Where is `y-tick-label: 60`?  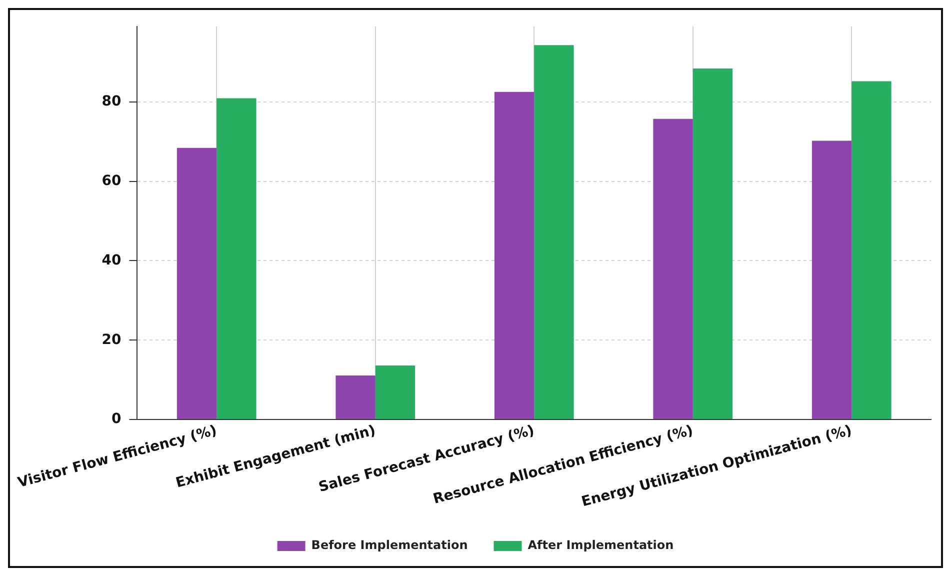 y-tick-label: 60 is located at coordinates (112, 180).